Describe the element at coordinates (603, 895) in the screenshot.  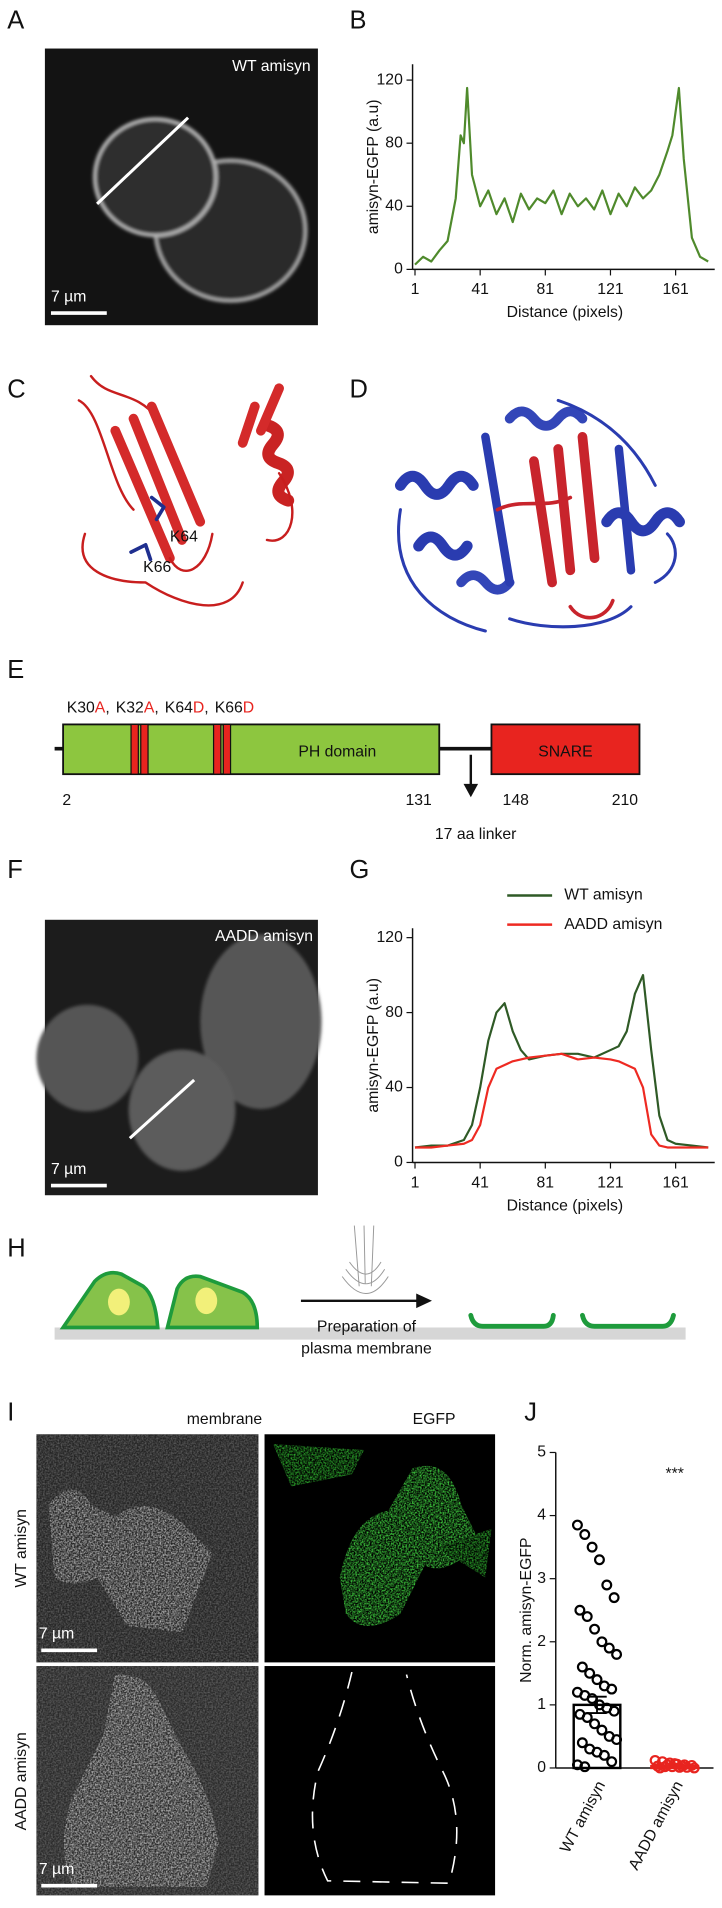
I see `legend-label: WT amisyn` at that location.